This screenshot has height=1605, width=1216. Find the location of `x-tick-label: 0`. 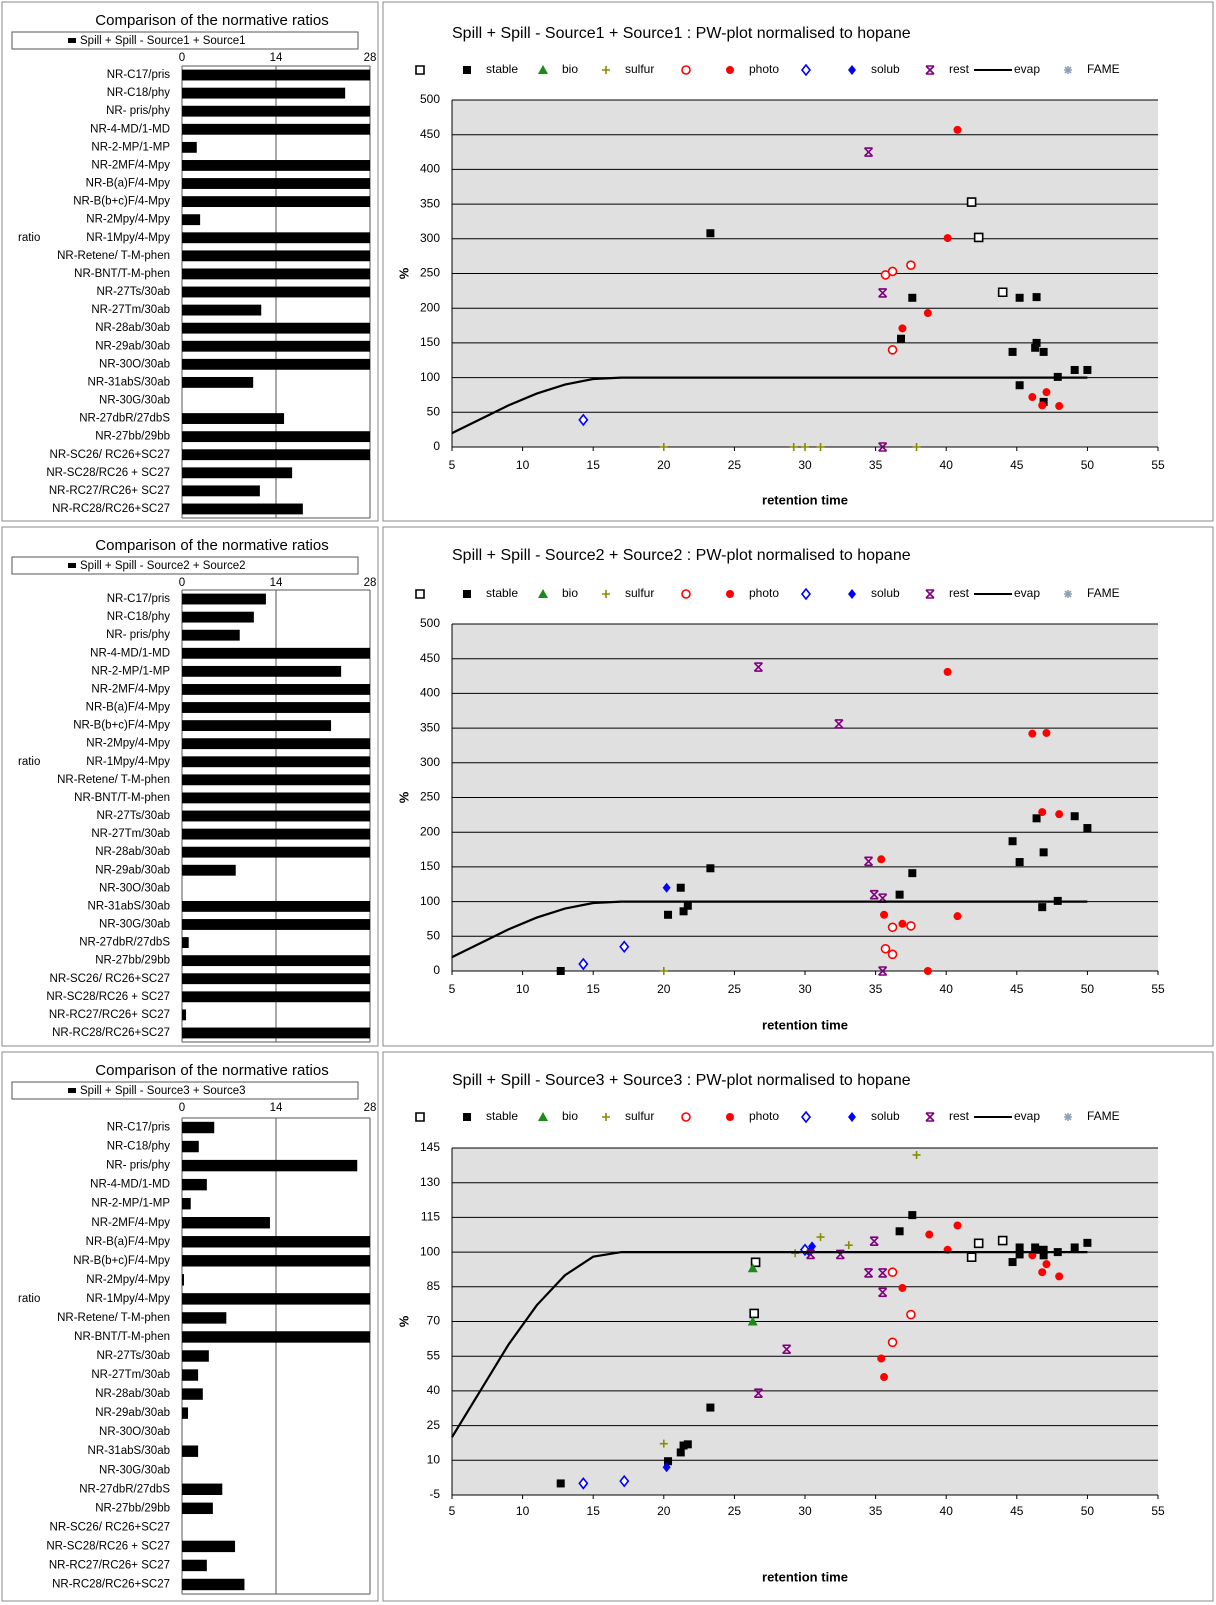

x-tick-label: 0 is located at coordinates (182, 1108).